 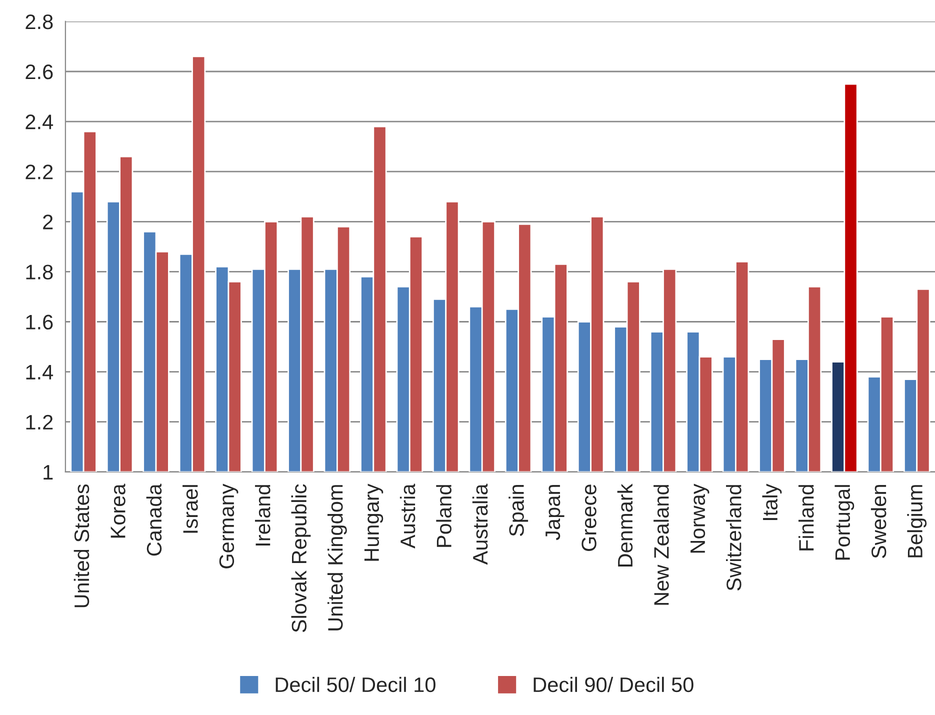 I want to click on x-tick-label: Poland, so click(x=444, y=516).